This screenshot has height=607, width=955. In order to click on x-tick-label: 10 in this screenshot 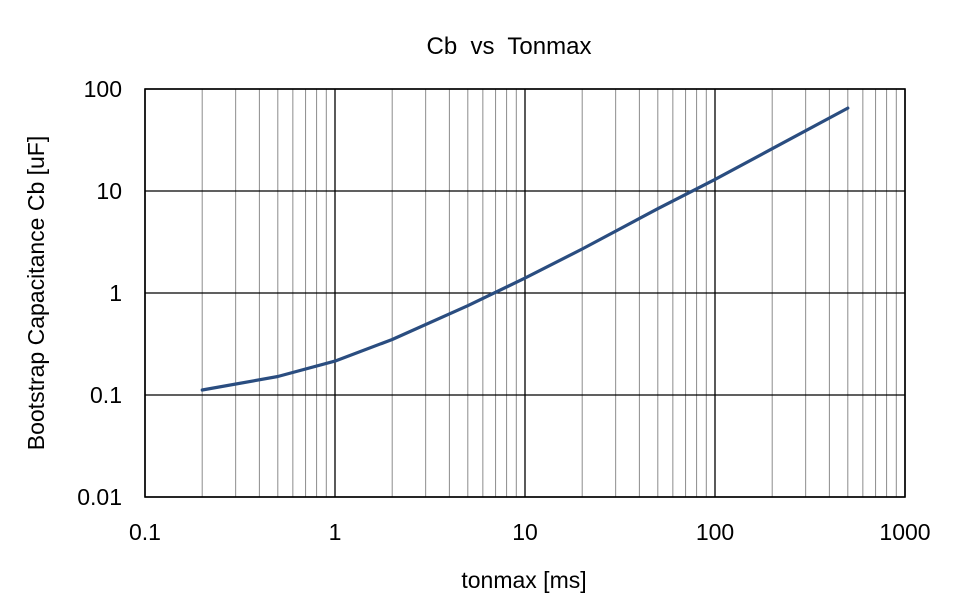, I will do `click(525, 532)`.